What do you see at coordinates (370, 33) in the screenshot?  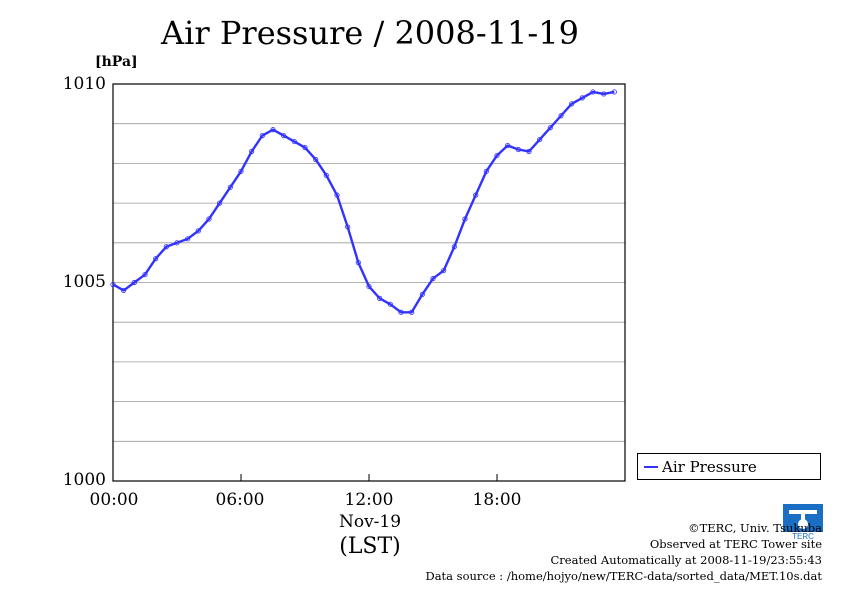 I see `chart-title: Air Pressure / 2008-11-19` at bounding box center [370, 33].